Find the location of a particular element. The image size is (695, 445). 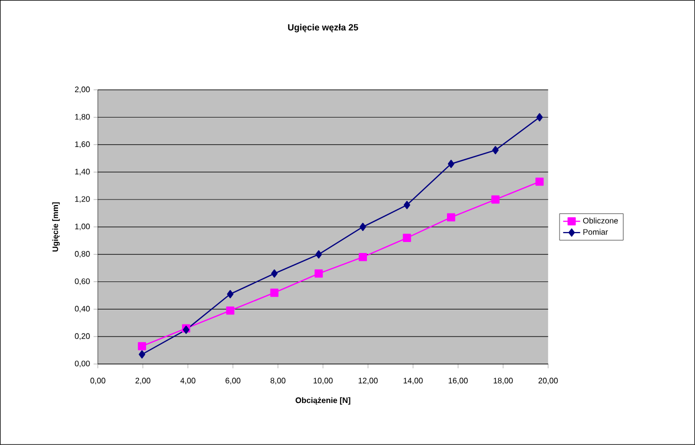

chart-title: Ugięcie węzła 25 is located at coordinates (323, 28).